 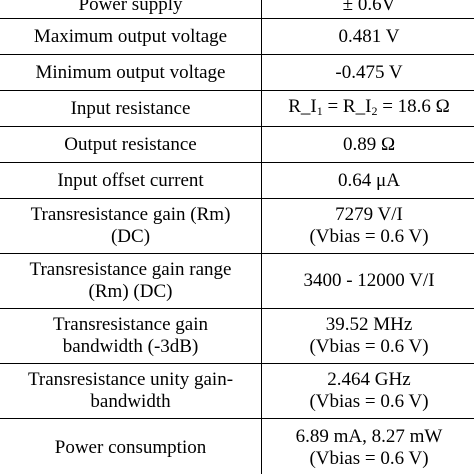 What do you see at coordinates (131, 36) in the screenshot?
I see `param-max-output-voltage: Maximum output voltage` at bounding box center [131, 36].